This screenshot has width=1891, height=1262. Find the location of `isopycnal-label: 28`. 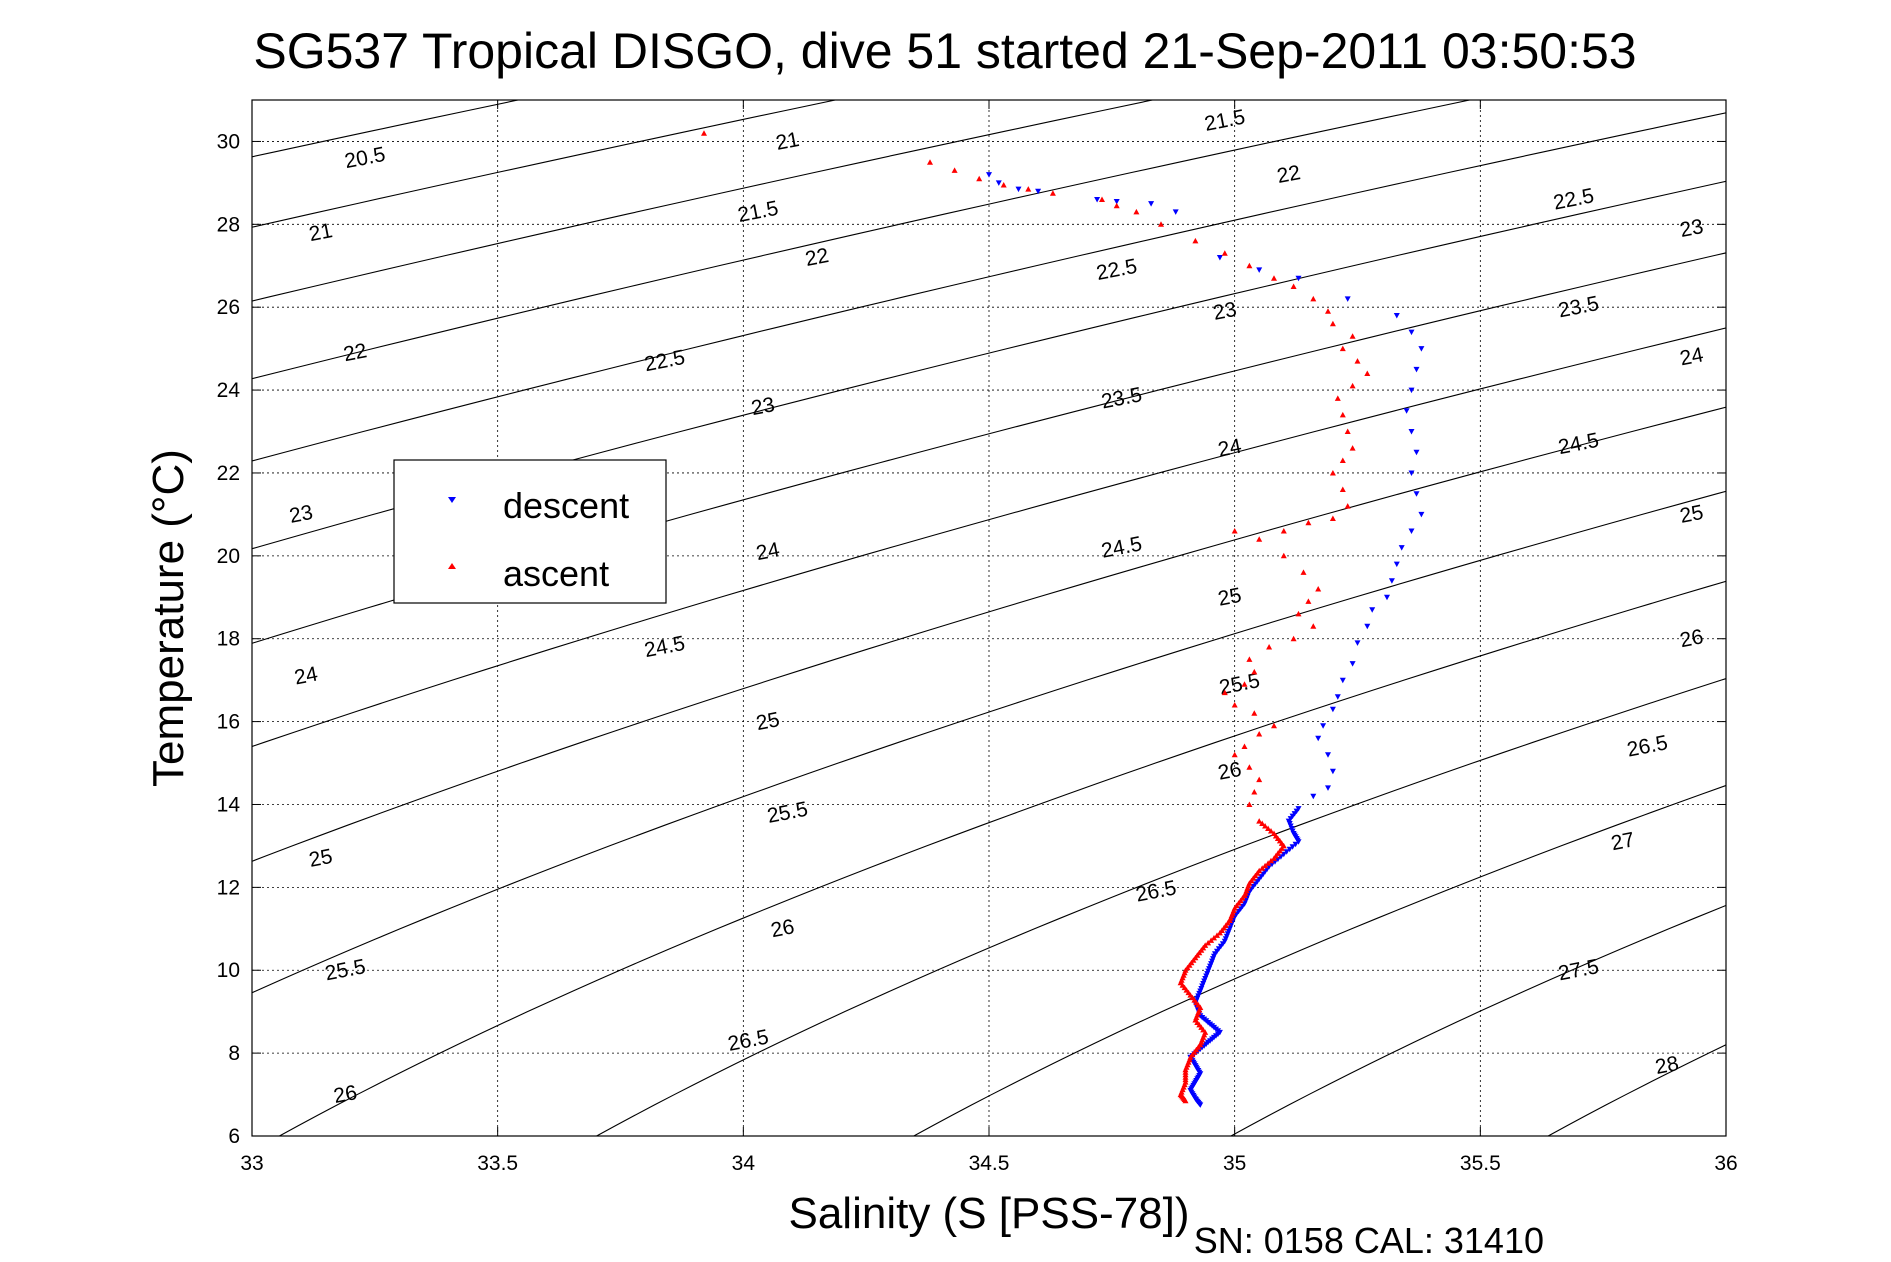

isopycnal-label: 28 is located at coordinates (1666, 1065).